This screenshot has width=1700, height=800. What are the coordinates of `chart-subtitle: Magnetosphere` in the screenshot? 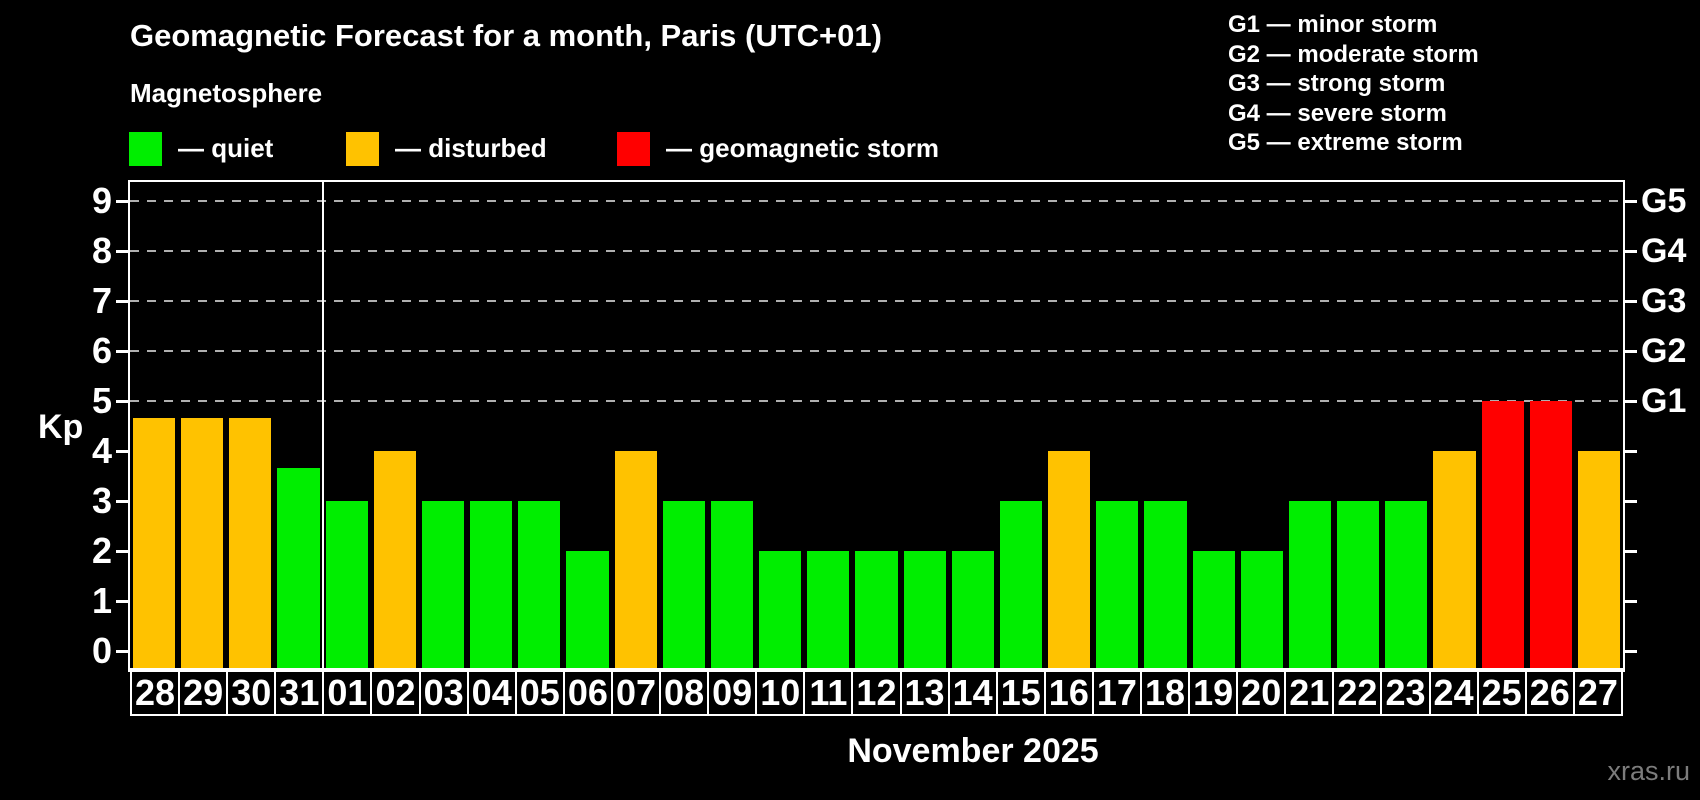 It's located at (226, 93).